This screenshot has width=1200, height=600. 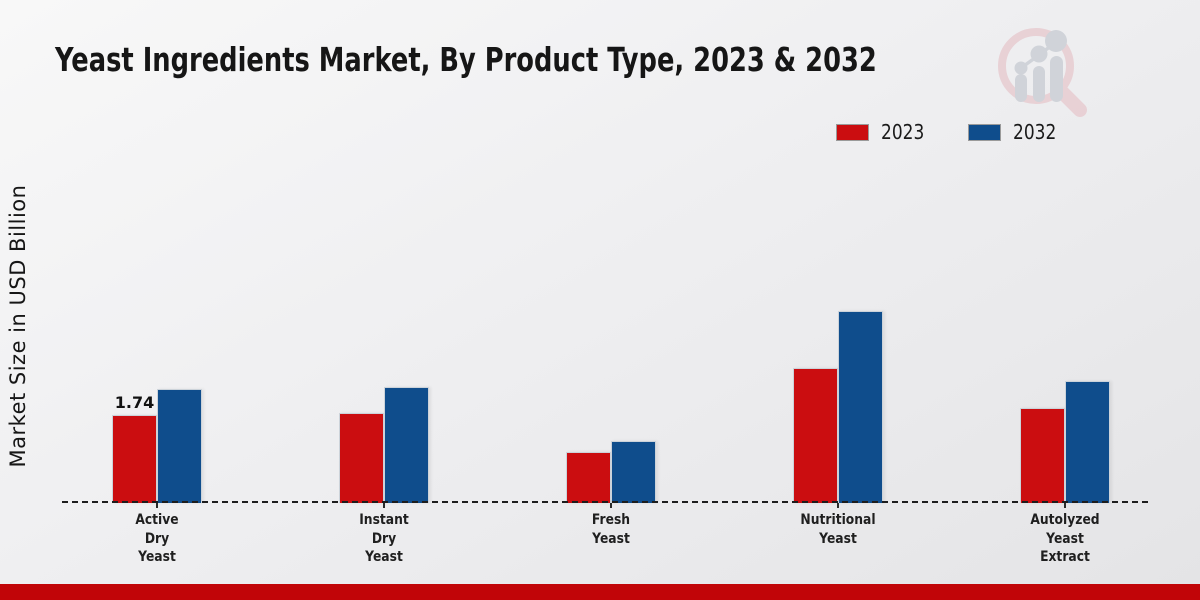 I want to click on logo-dot-medium, so click(x=1039, y=54).